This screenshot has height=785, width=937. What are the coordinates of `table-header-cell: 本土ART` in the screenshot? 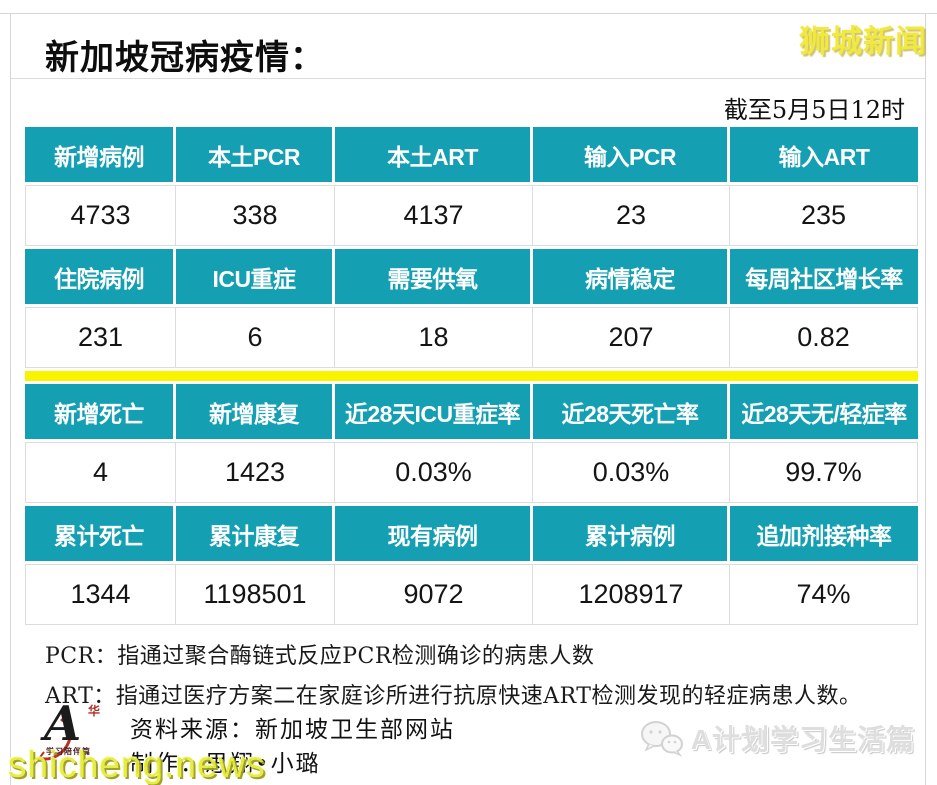 It's located at (434, 154).